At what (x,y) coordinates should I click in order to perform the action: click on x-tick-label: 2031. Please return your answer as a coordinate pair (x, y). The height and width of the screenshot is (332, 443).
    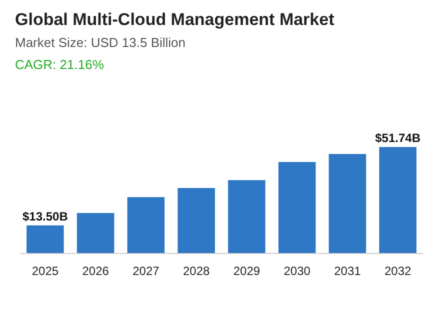
    Looking at the image, I should click on (348, 271).